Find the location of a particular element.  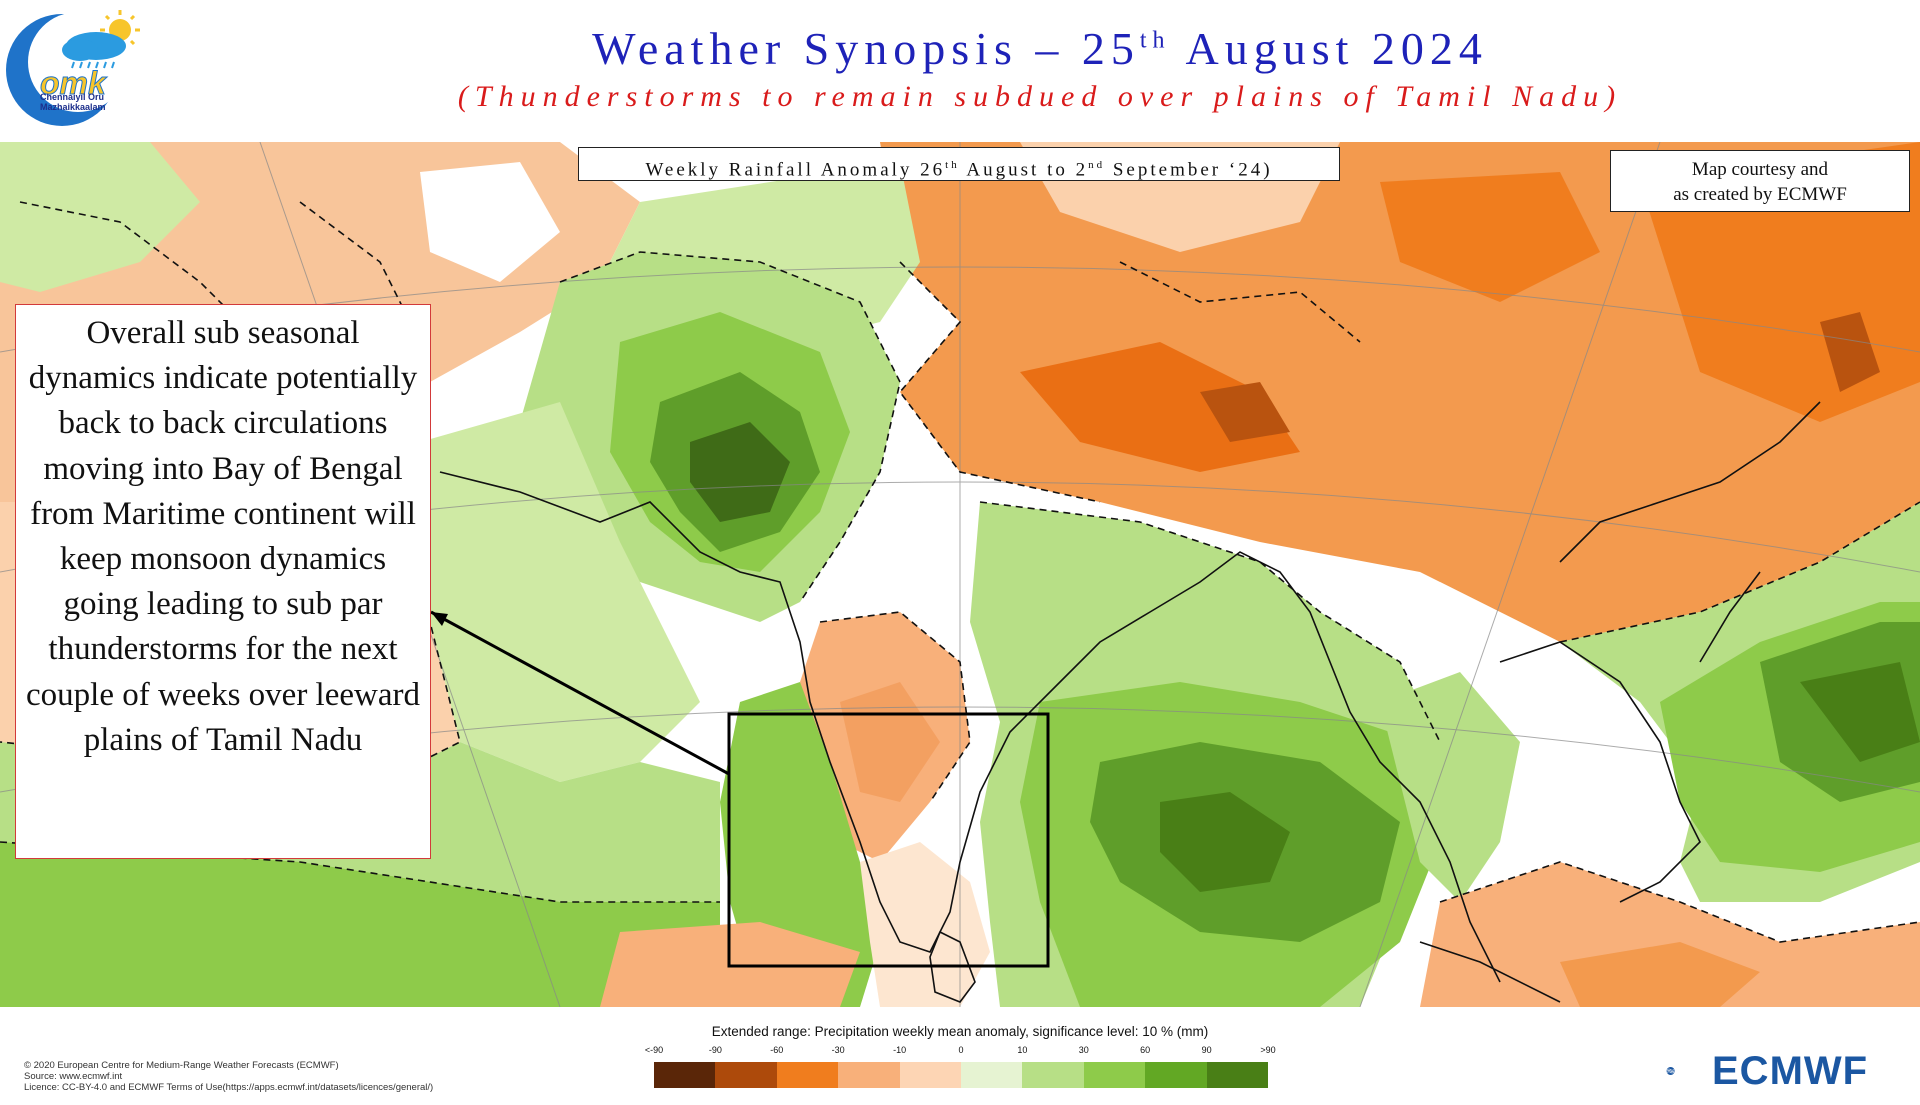

ecmwf-logo-icon is located at coordinates (1670, 1071).